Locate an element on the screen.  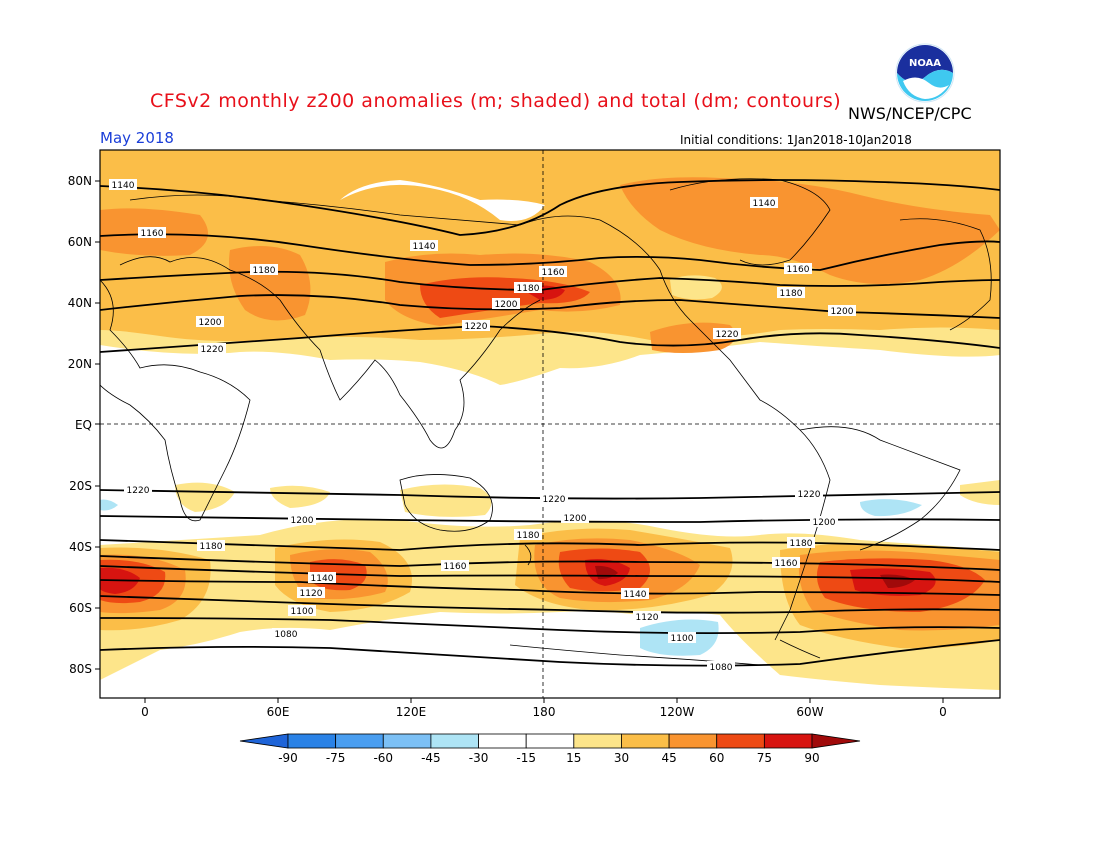
colorbar-tick-label: 75 is located at coordinates (764, 758).